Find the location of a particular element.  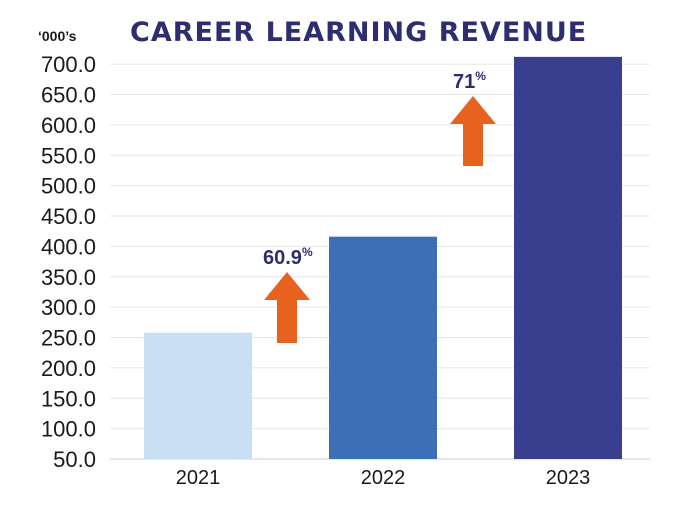

growth-label: 71% is located at coordinates (469, 81).